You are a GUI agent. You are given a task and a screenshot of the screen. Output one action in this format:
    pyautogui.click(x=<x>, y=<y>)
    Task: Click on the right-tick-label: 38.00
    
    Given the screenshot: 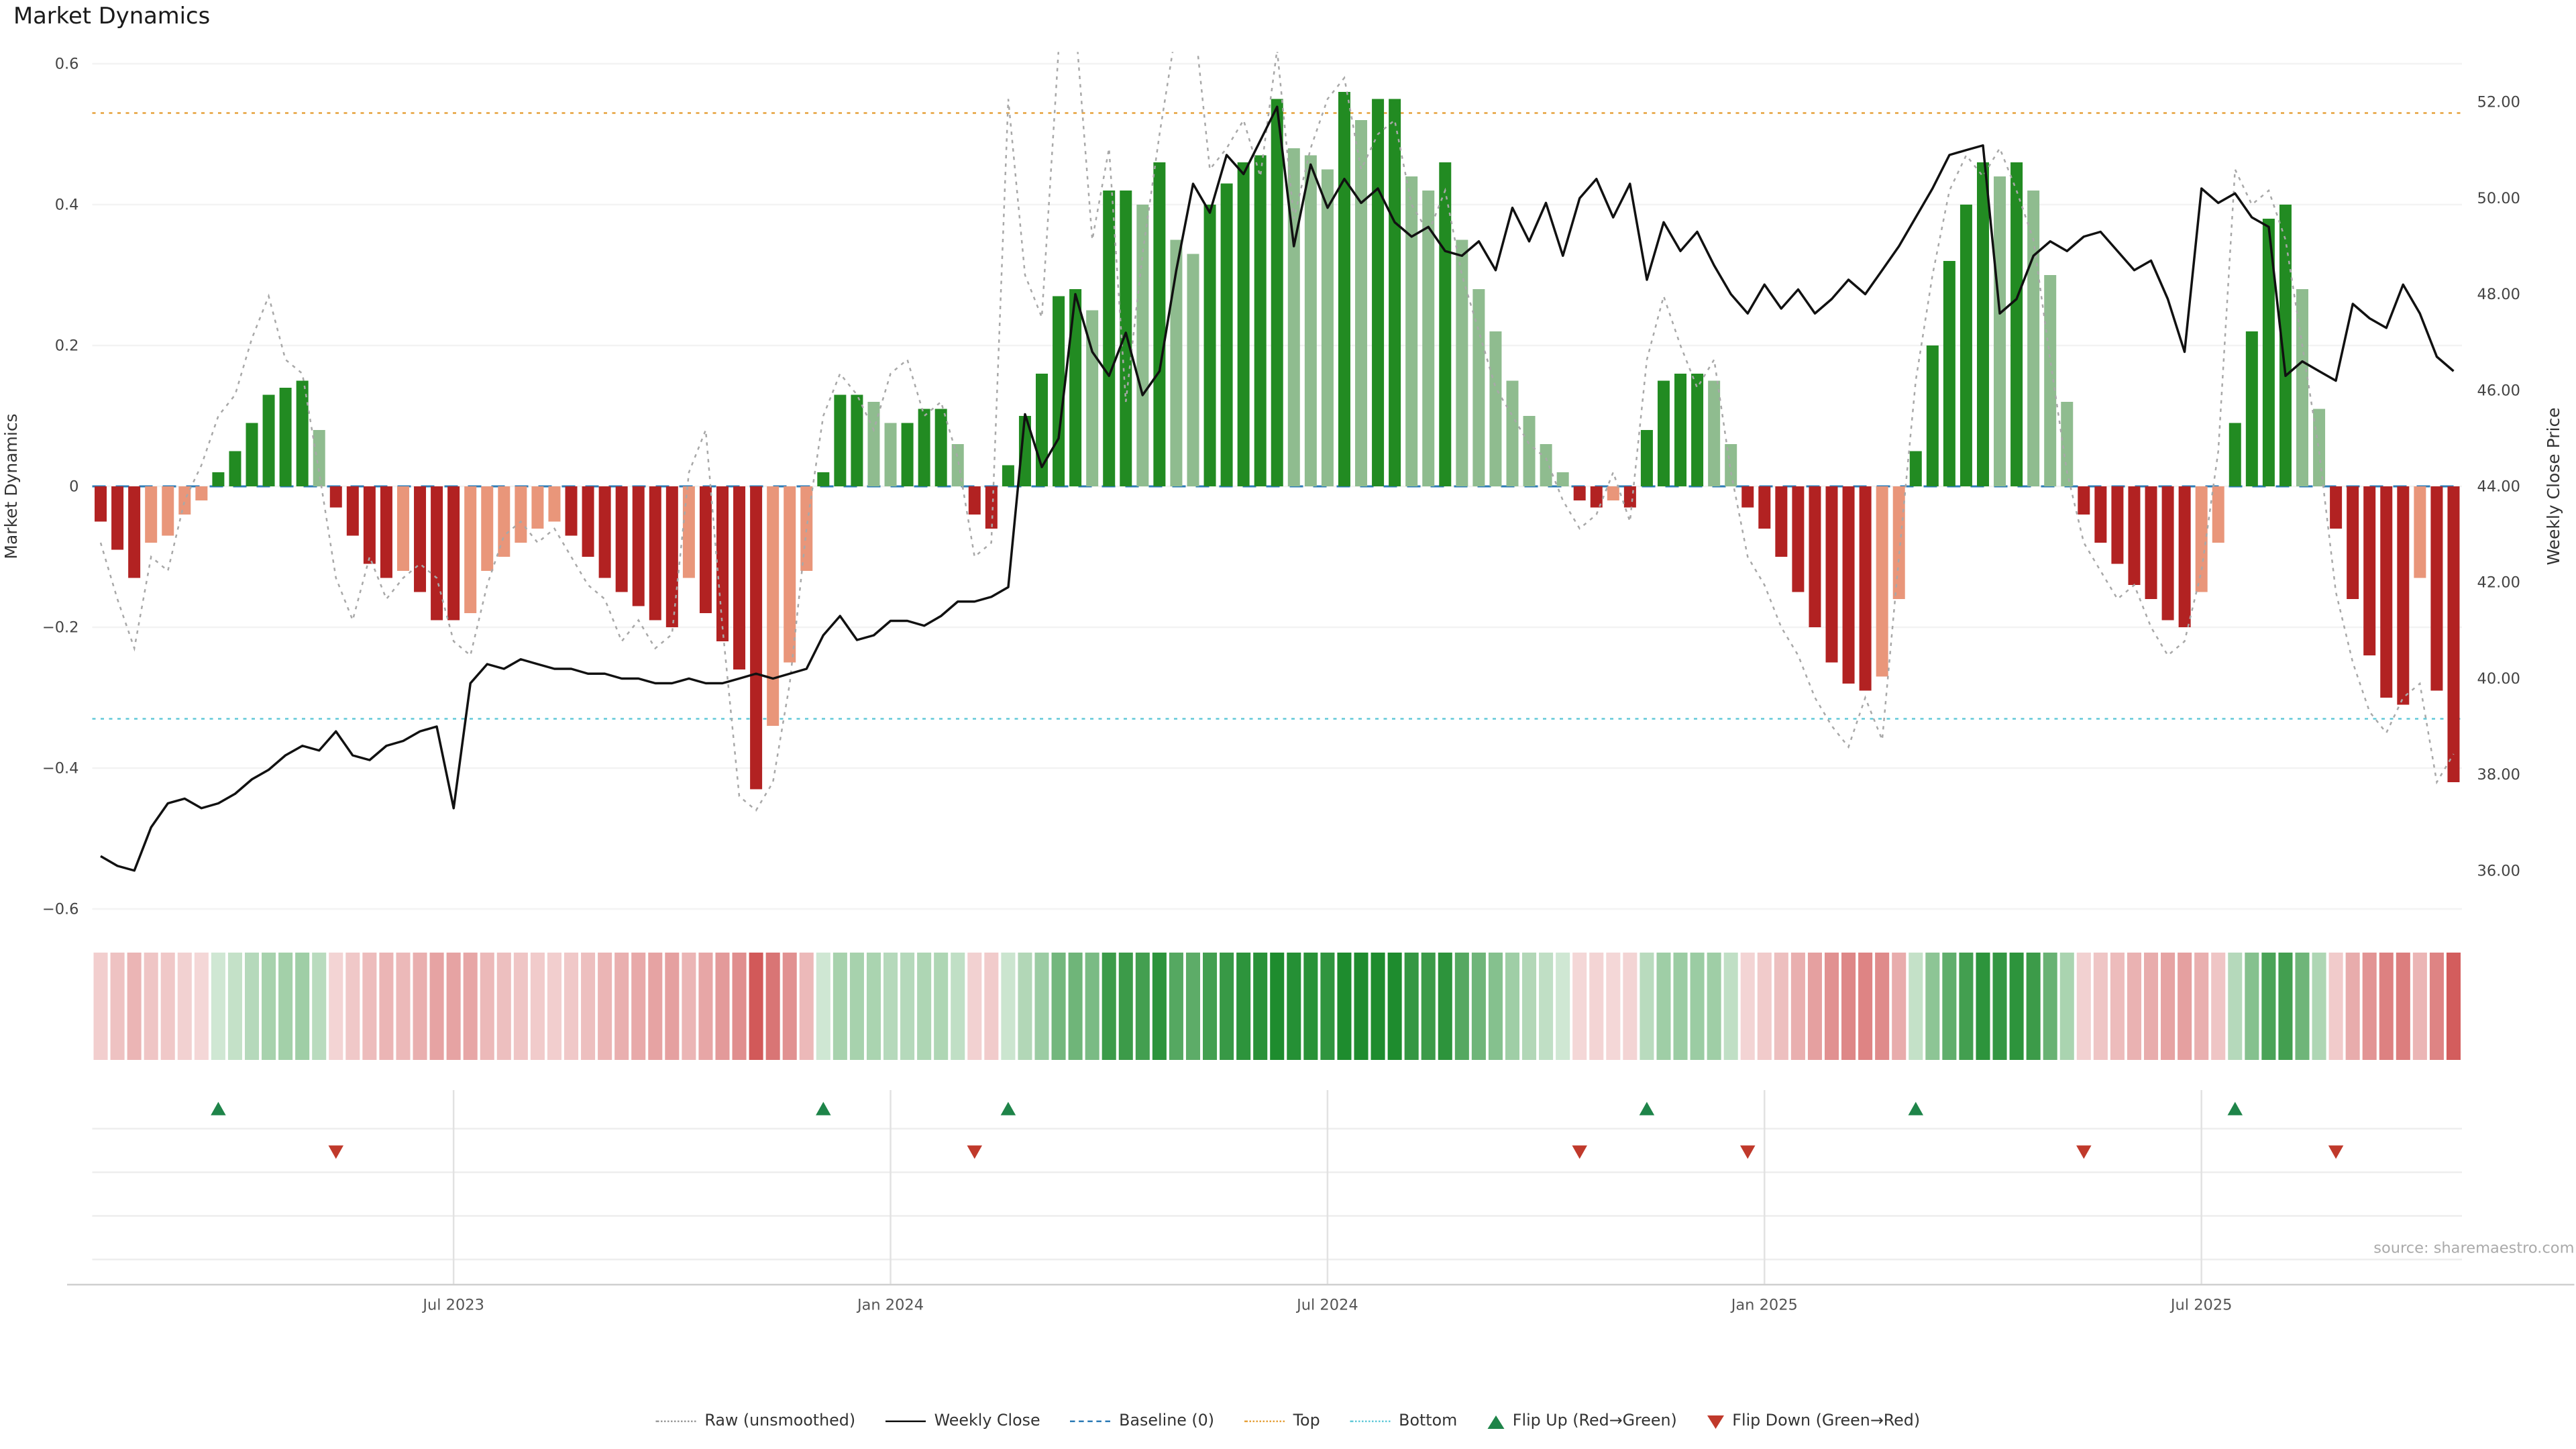 What is the action you would take?
    pyautogui.click(x=2498, y=775)
    